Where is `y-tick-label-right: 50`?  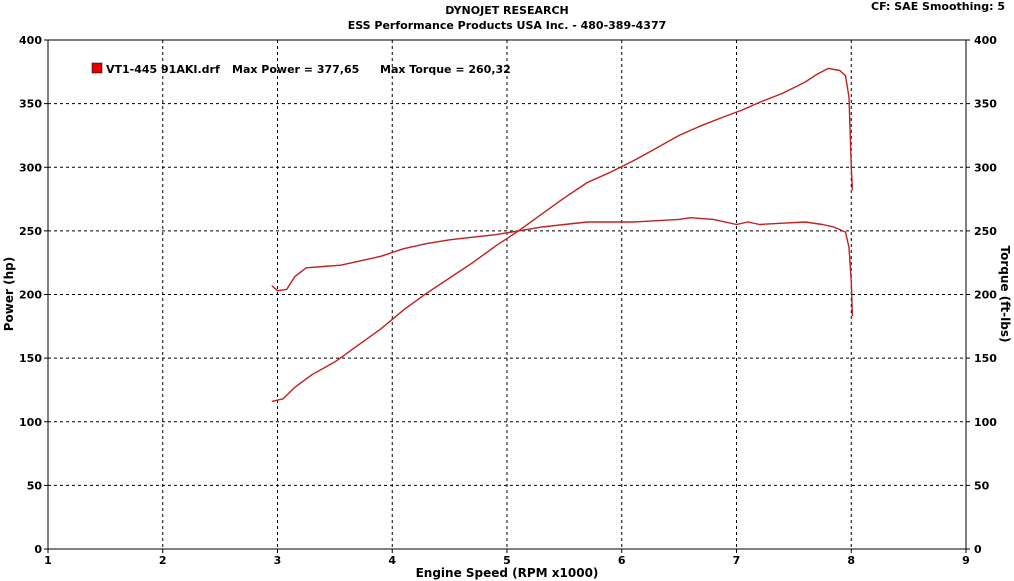 y-tick-label-right: 50 is located at coordinates (982, 485).